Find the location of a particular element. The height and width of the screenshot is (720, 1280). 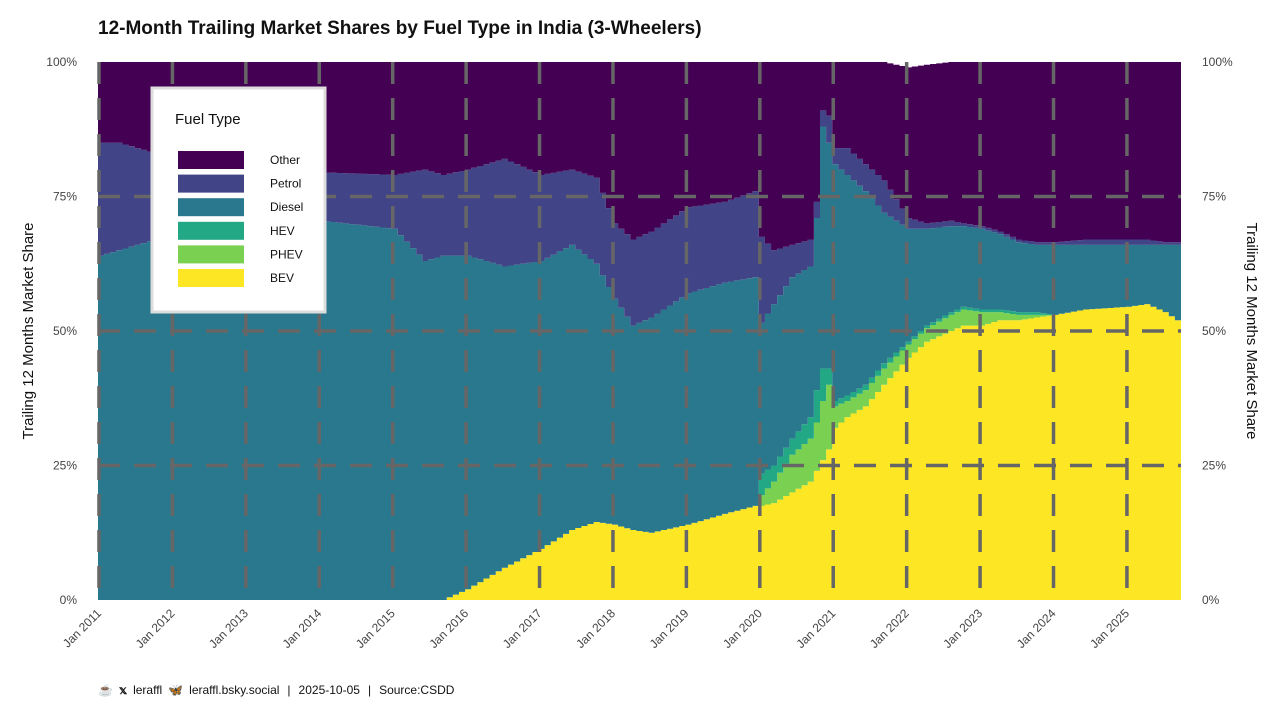

x-tick-label: Jan 2019 is located at coordinates (669, 628).